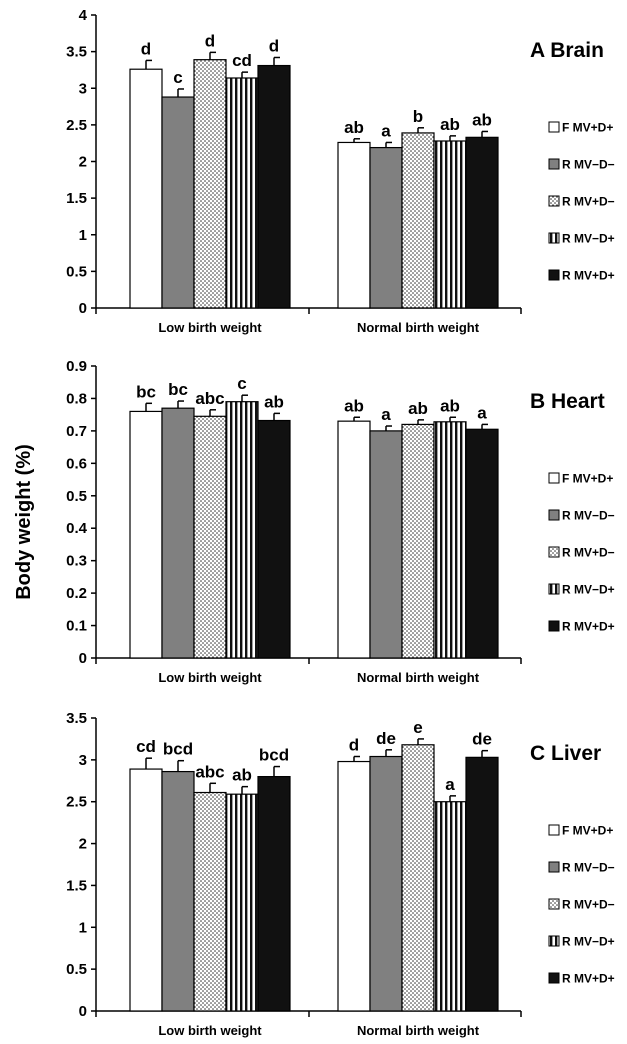 The height and width of the screenshot is (1044, 627). What do you see at coordinates (417, 727) in the screenshot?
I see `significance-label: e` at bounding box center [417, 727].